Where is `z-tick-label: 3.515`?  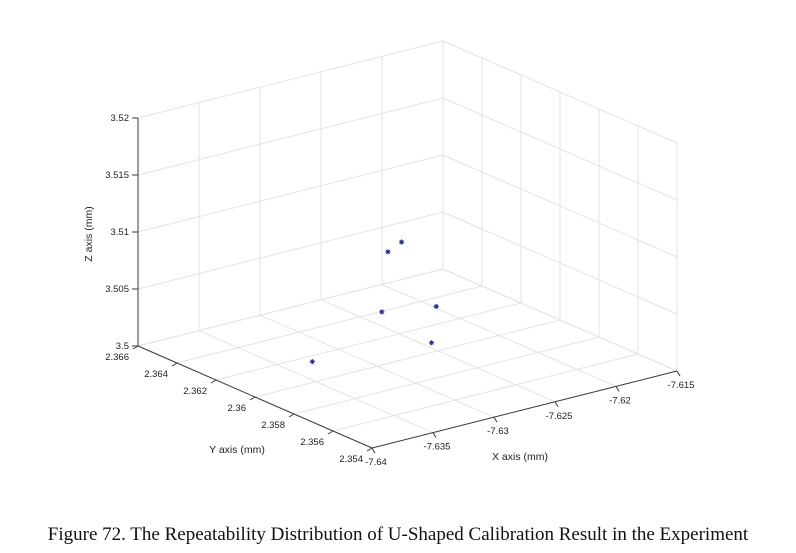 z-tick-label: 3.515 is located at coordinates (117, 175).